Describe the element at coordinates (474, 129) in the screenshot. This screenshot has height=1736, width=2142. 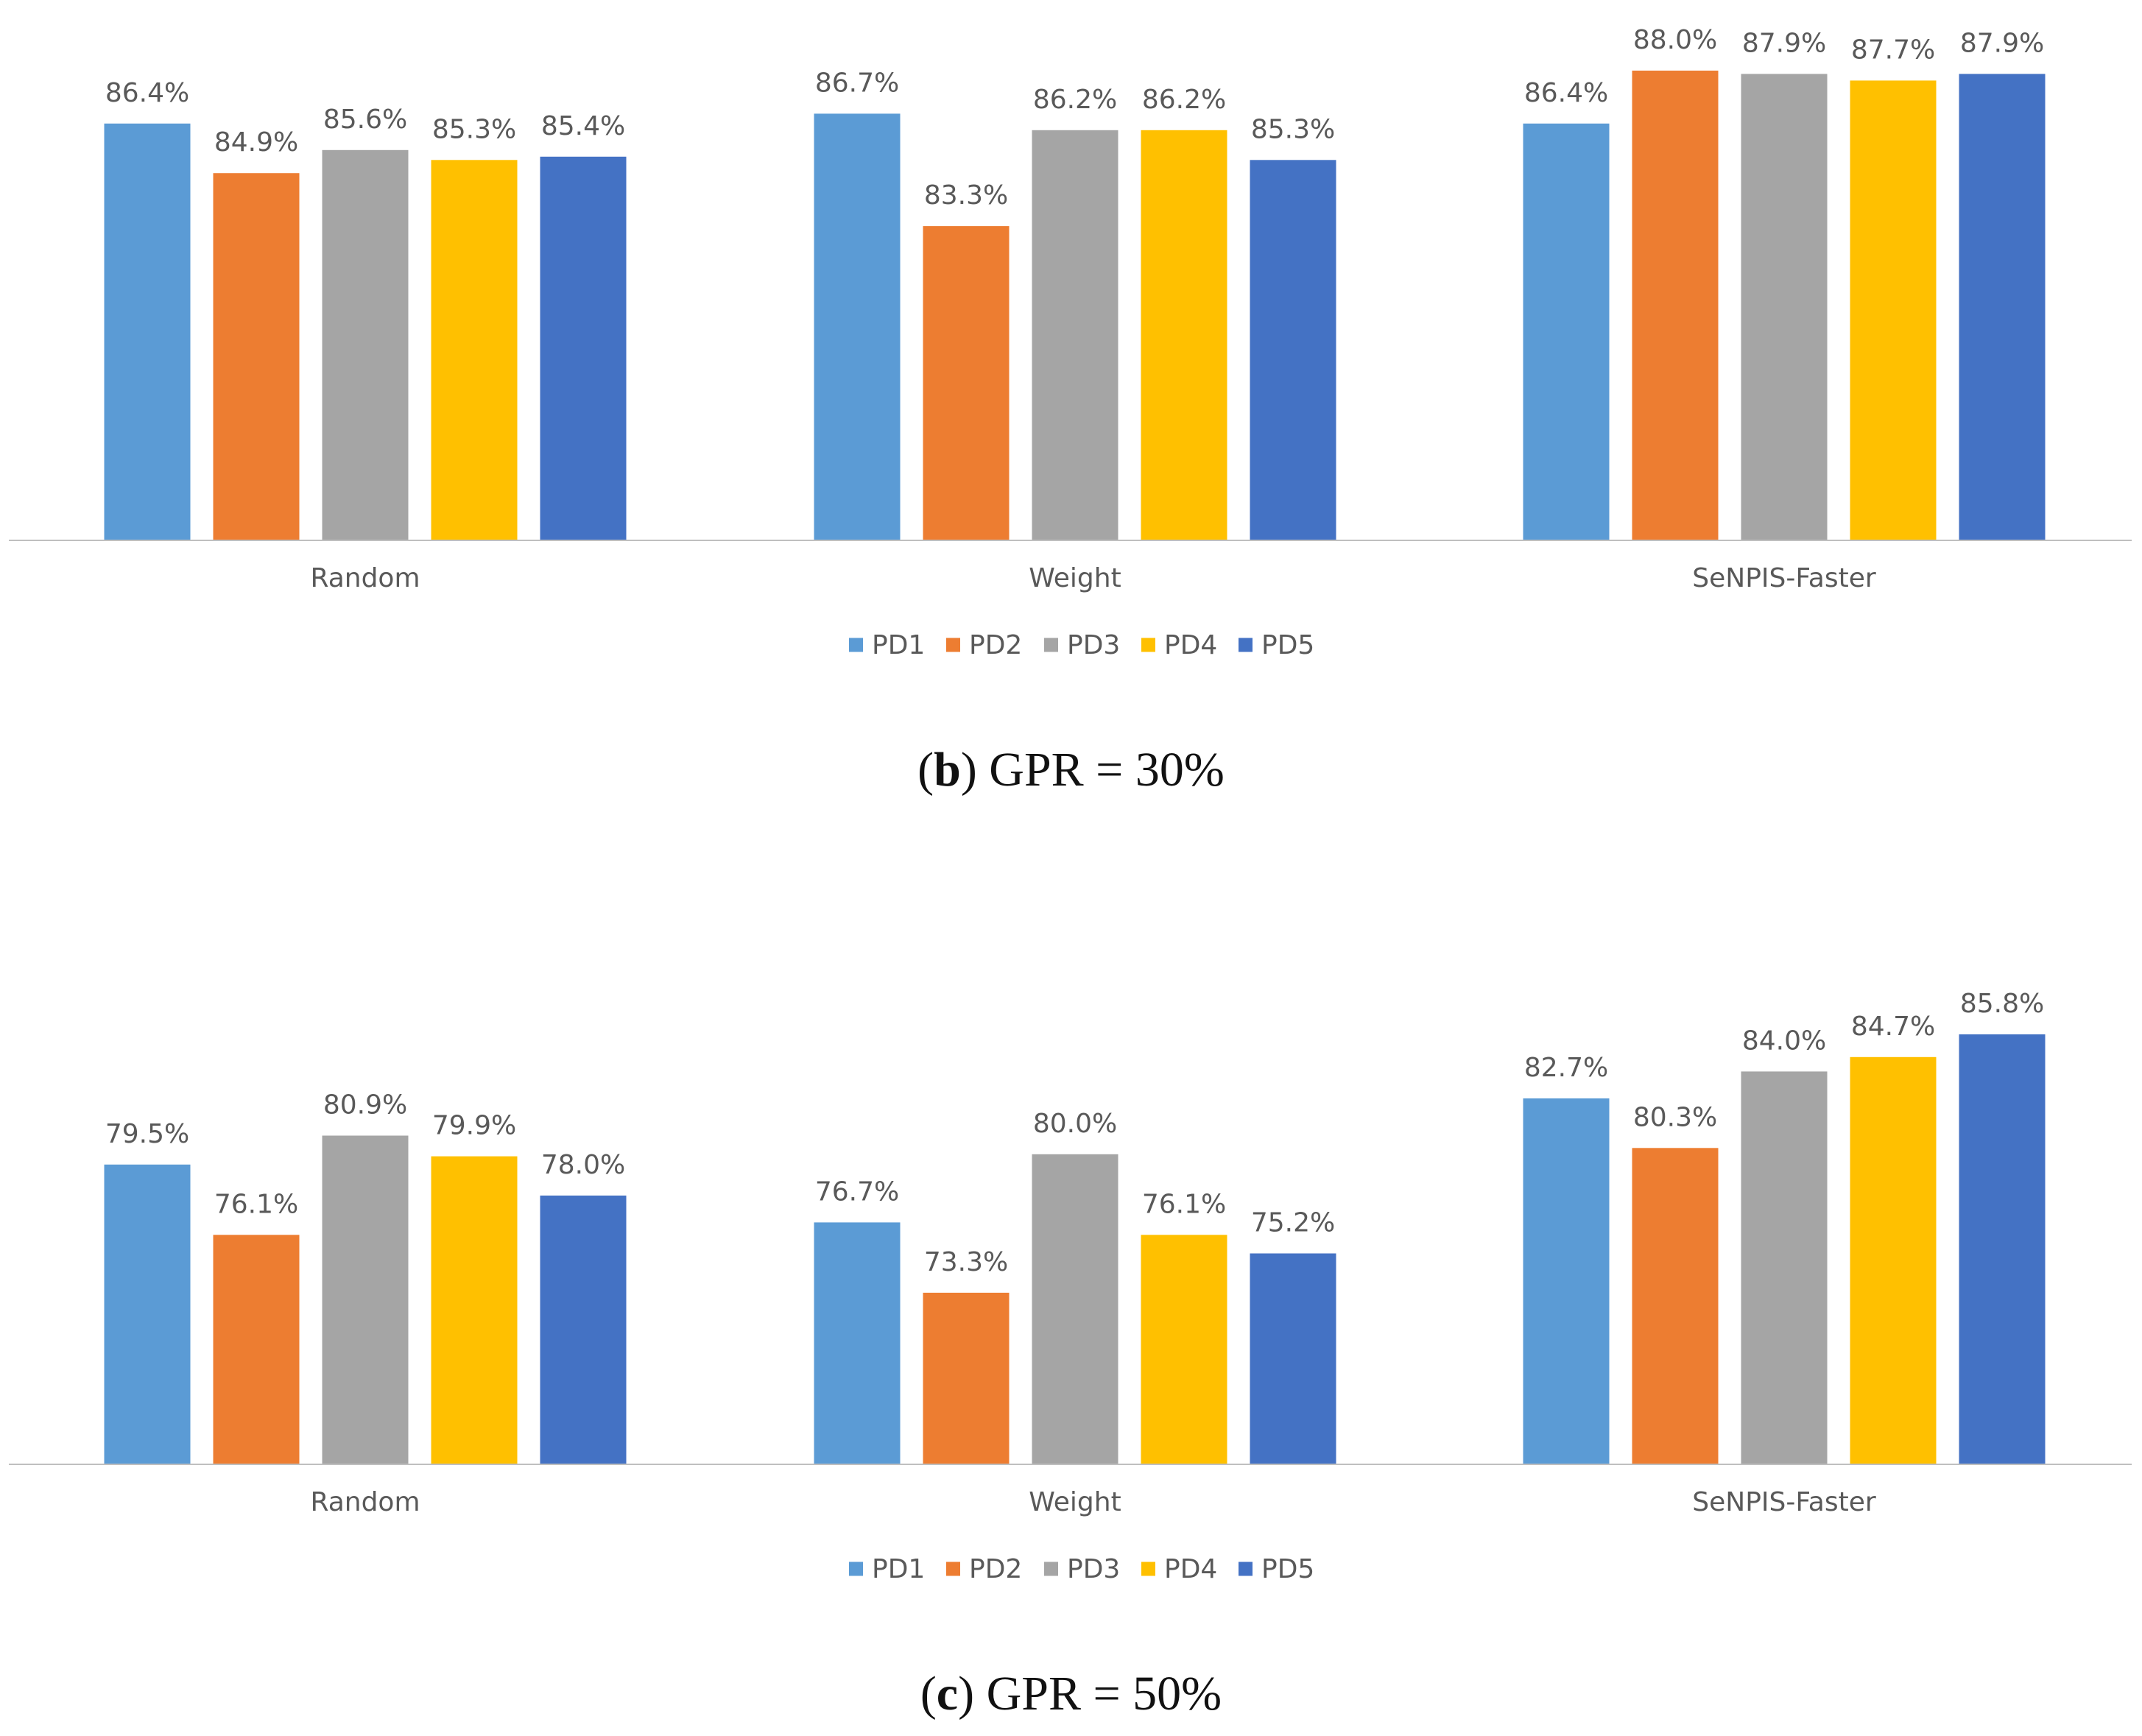
I see `value-label-random-pd4: 85.3%` at that location.